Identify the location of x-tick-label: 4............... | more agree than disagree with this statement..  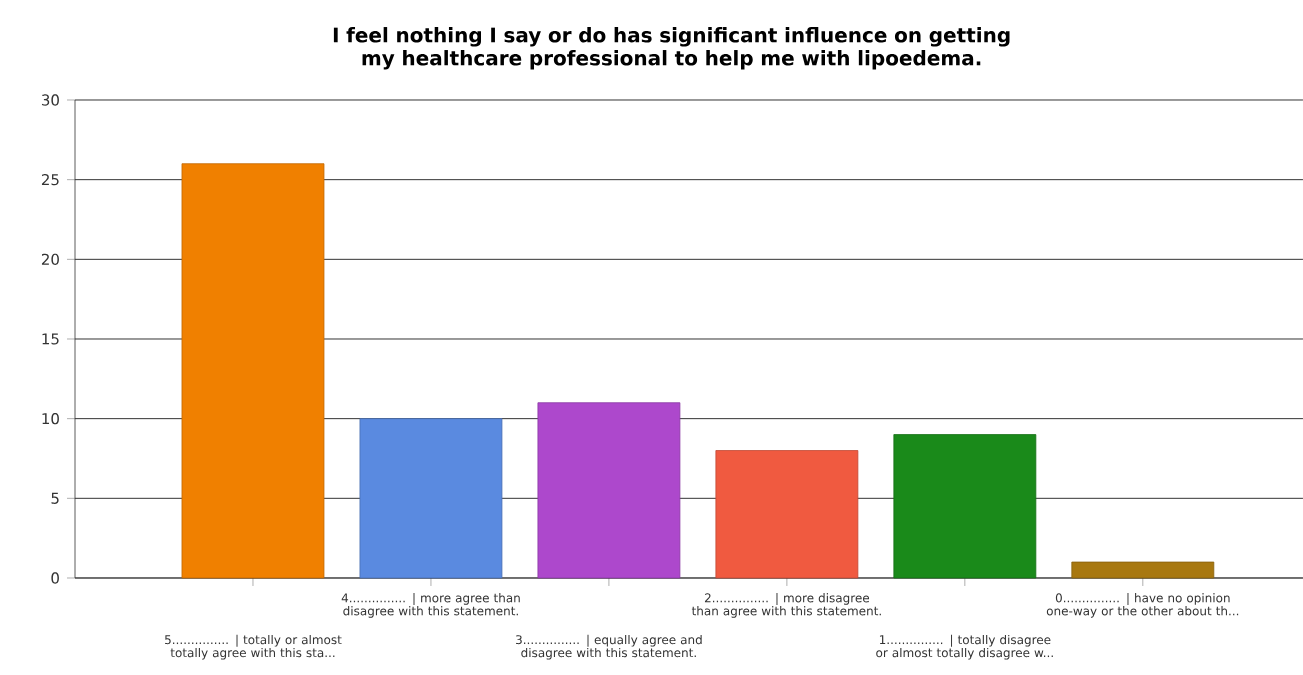
(430, 605).